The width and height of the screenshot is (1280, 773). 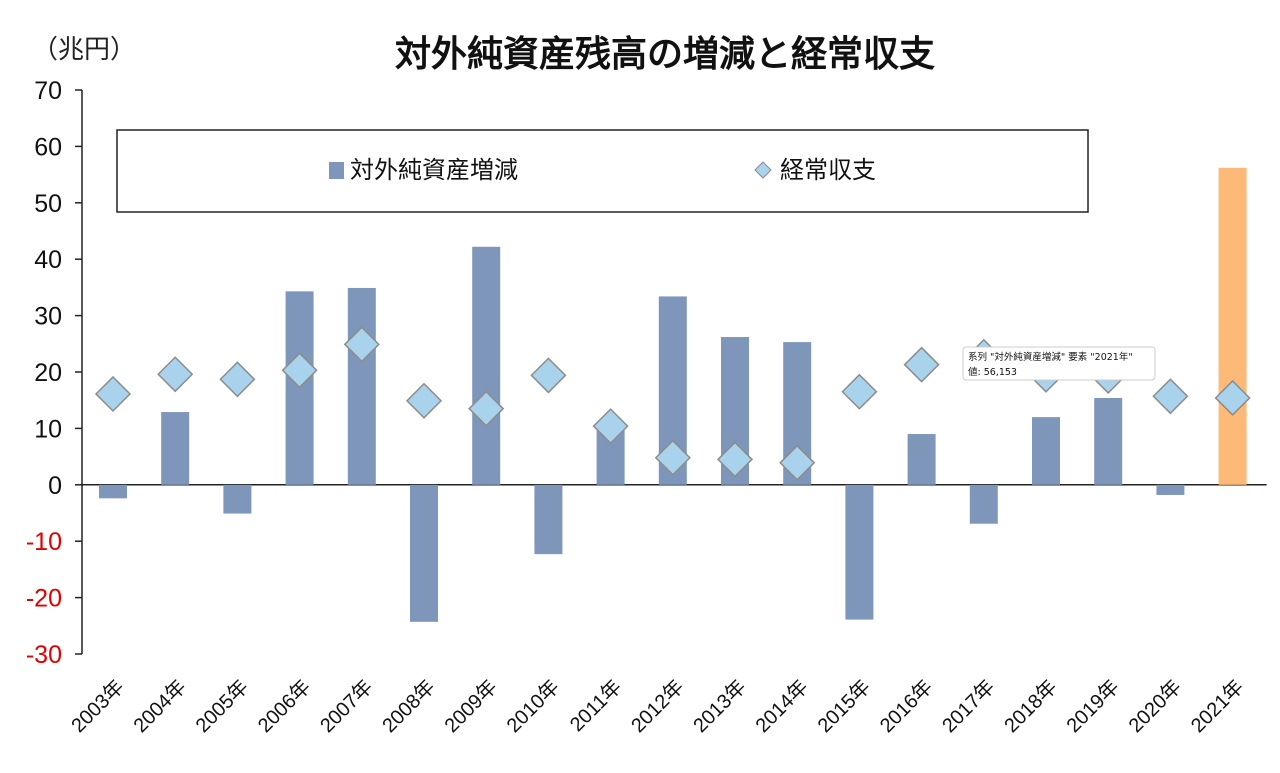 I want to click on y-tick-label: 0, so click(x=55, y=486).